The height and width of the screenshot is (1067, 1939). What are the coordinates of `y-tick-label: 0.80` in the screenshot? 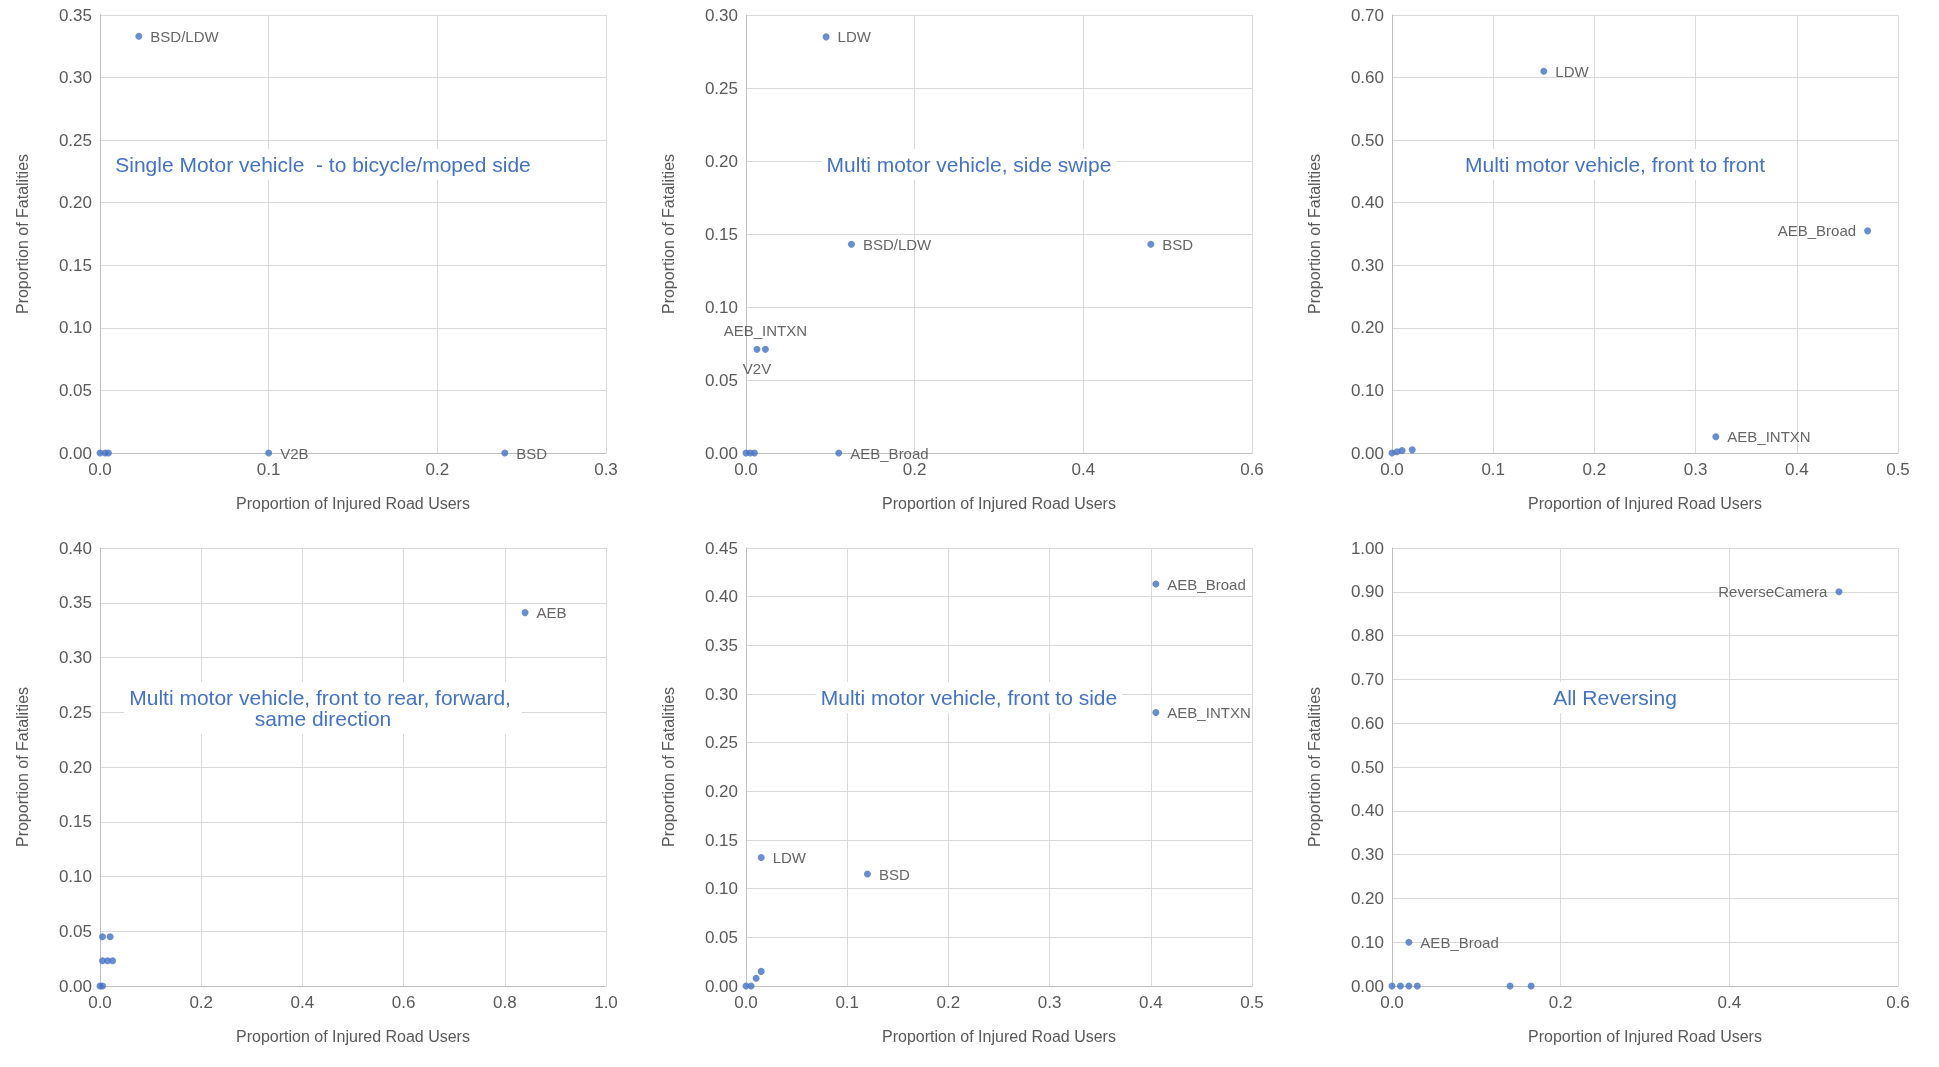 It's located at (1367, 636).